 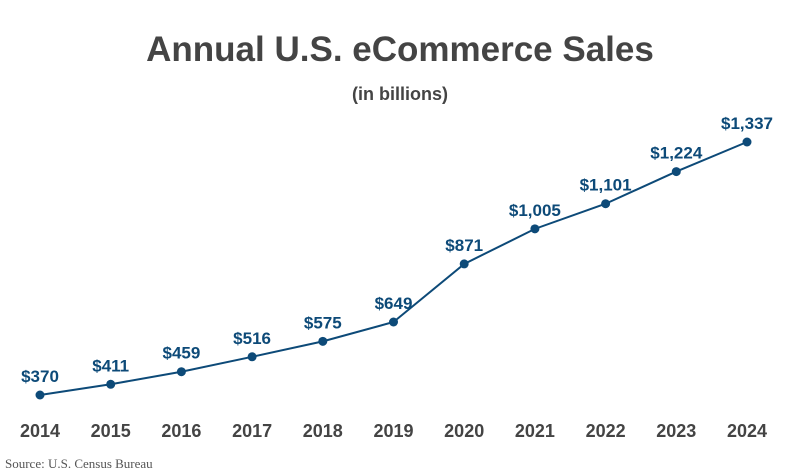 I want to click on x-tick-label: 2015, so click(x=111, y=431).